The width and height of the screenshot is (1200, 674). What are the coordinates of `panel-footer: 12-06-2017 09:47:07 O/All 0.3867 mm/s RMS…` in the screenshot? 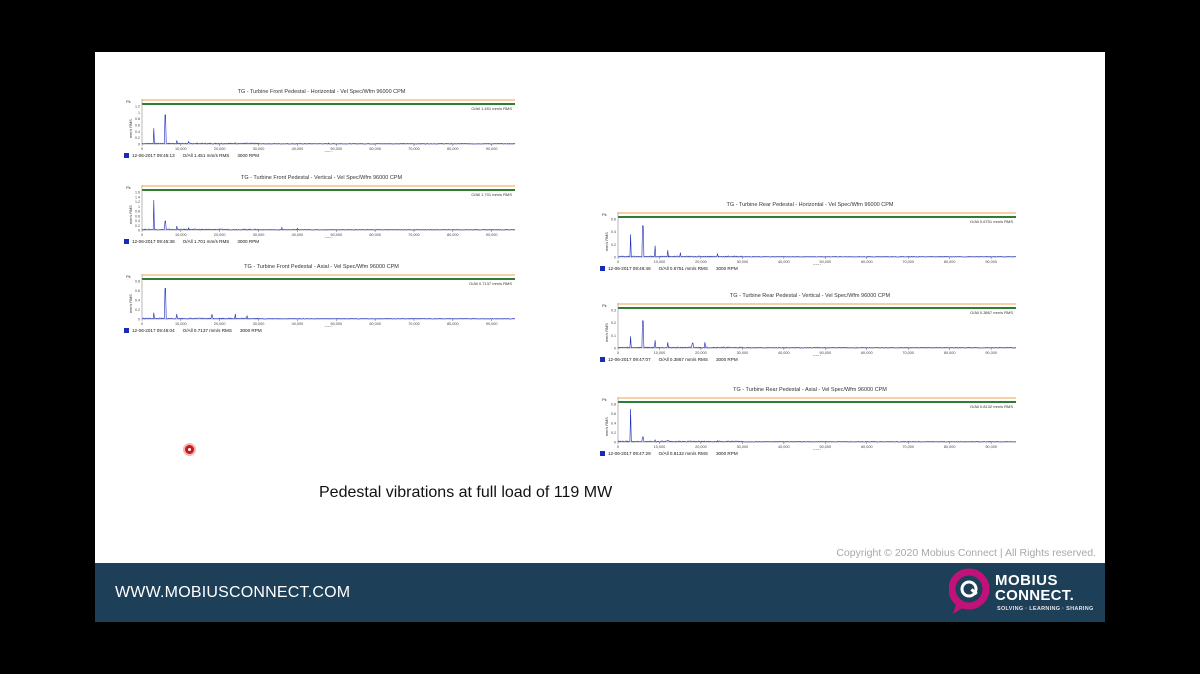 It's located at (810, 361).